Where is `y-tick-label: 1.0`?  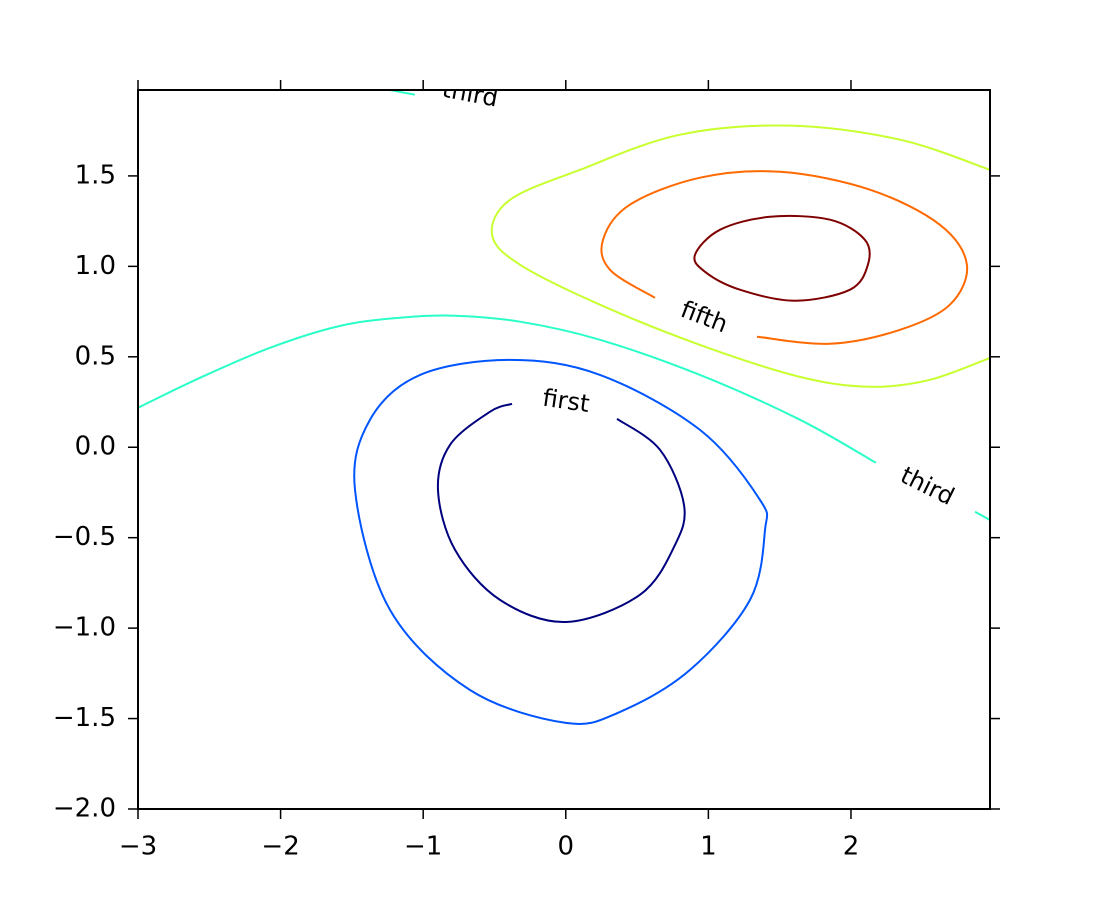
y-tick-label: 1.0 is located at coordinates (95, 266).